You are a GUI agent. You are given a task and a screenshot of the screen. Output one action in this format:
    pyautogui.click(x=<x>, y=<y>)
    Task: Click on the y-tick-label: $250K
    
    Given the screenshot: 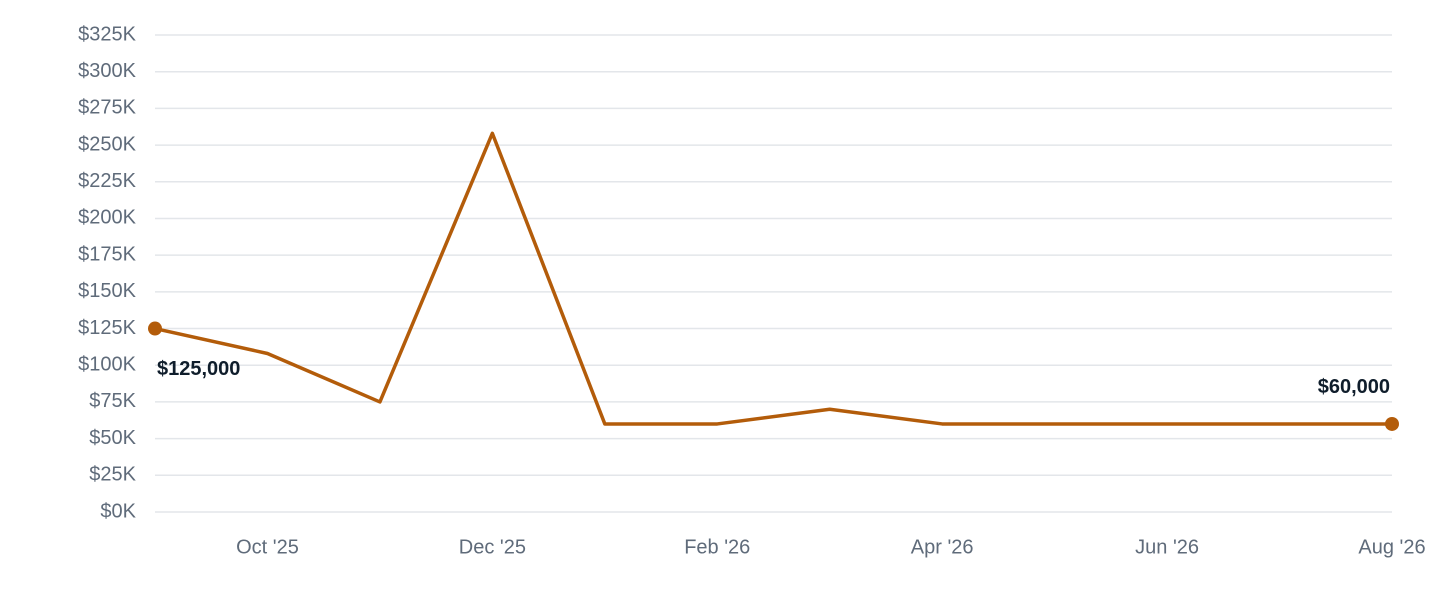 What is the action you would take?
    pyautogui.click(x=107, y=144)
    